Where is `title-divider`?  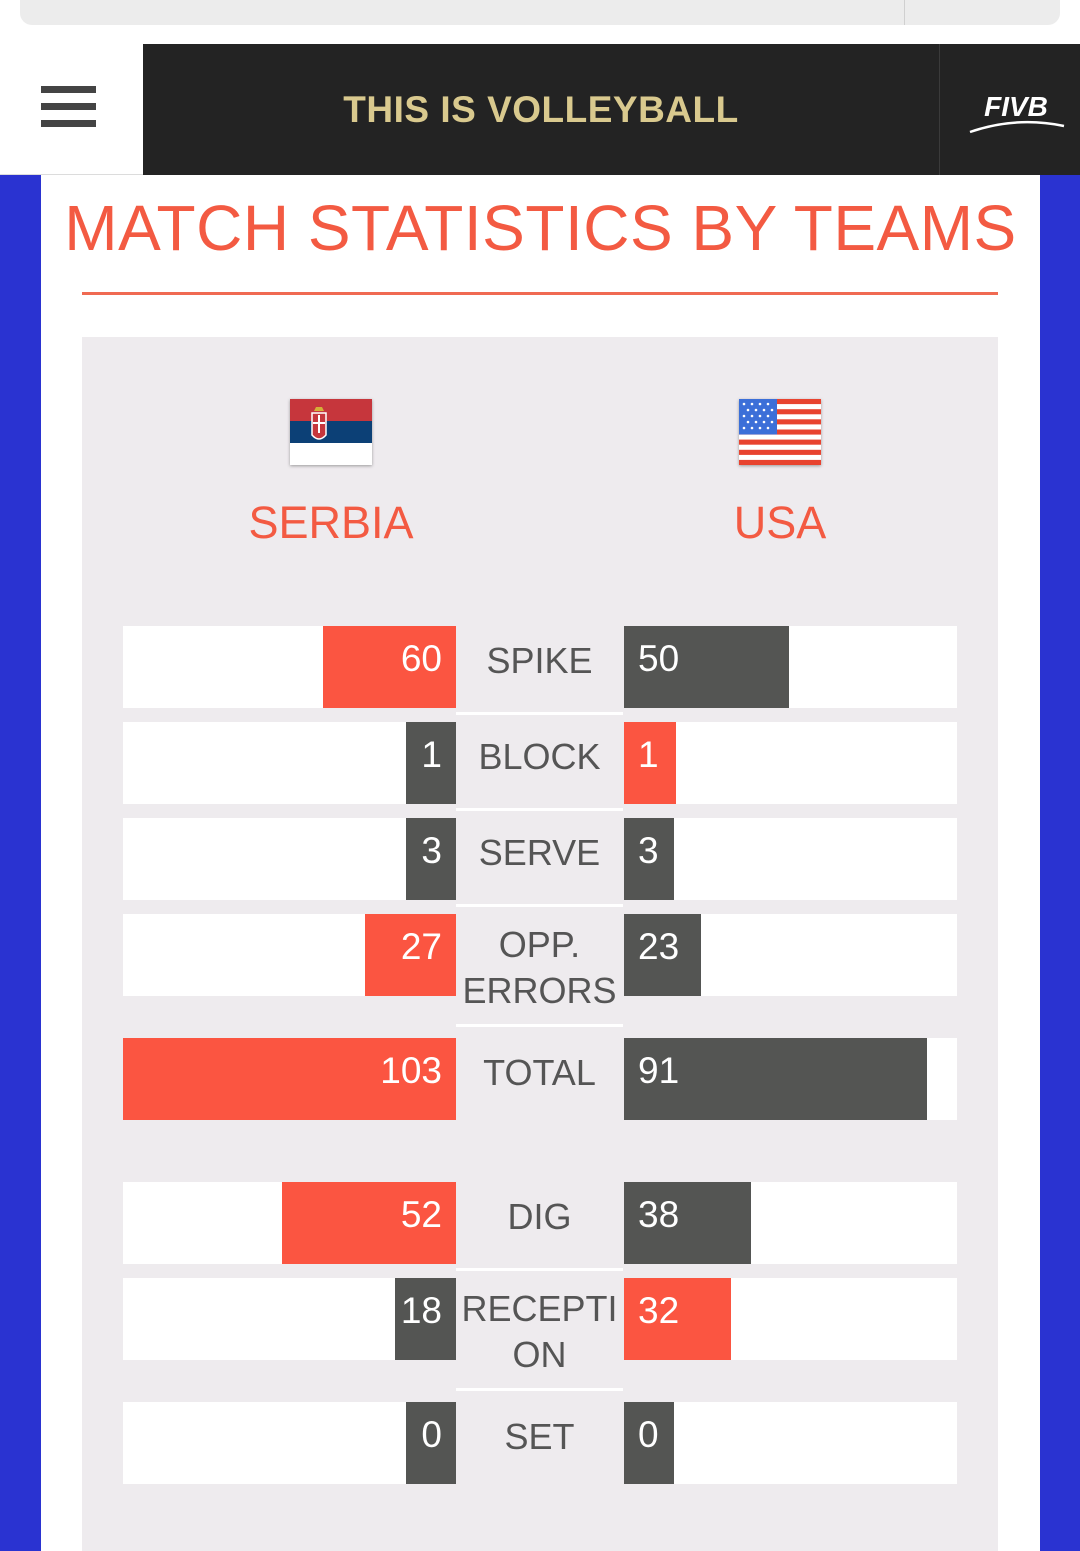
title-divider is located at coordinates (540, 293).